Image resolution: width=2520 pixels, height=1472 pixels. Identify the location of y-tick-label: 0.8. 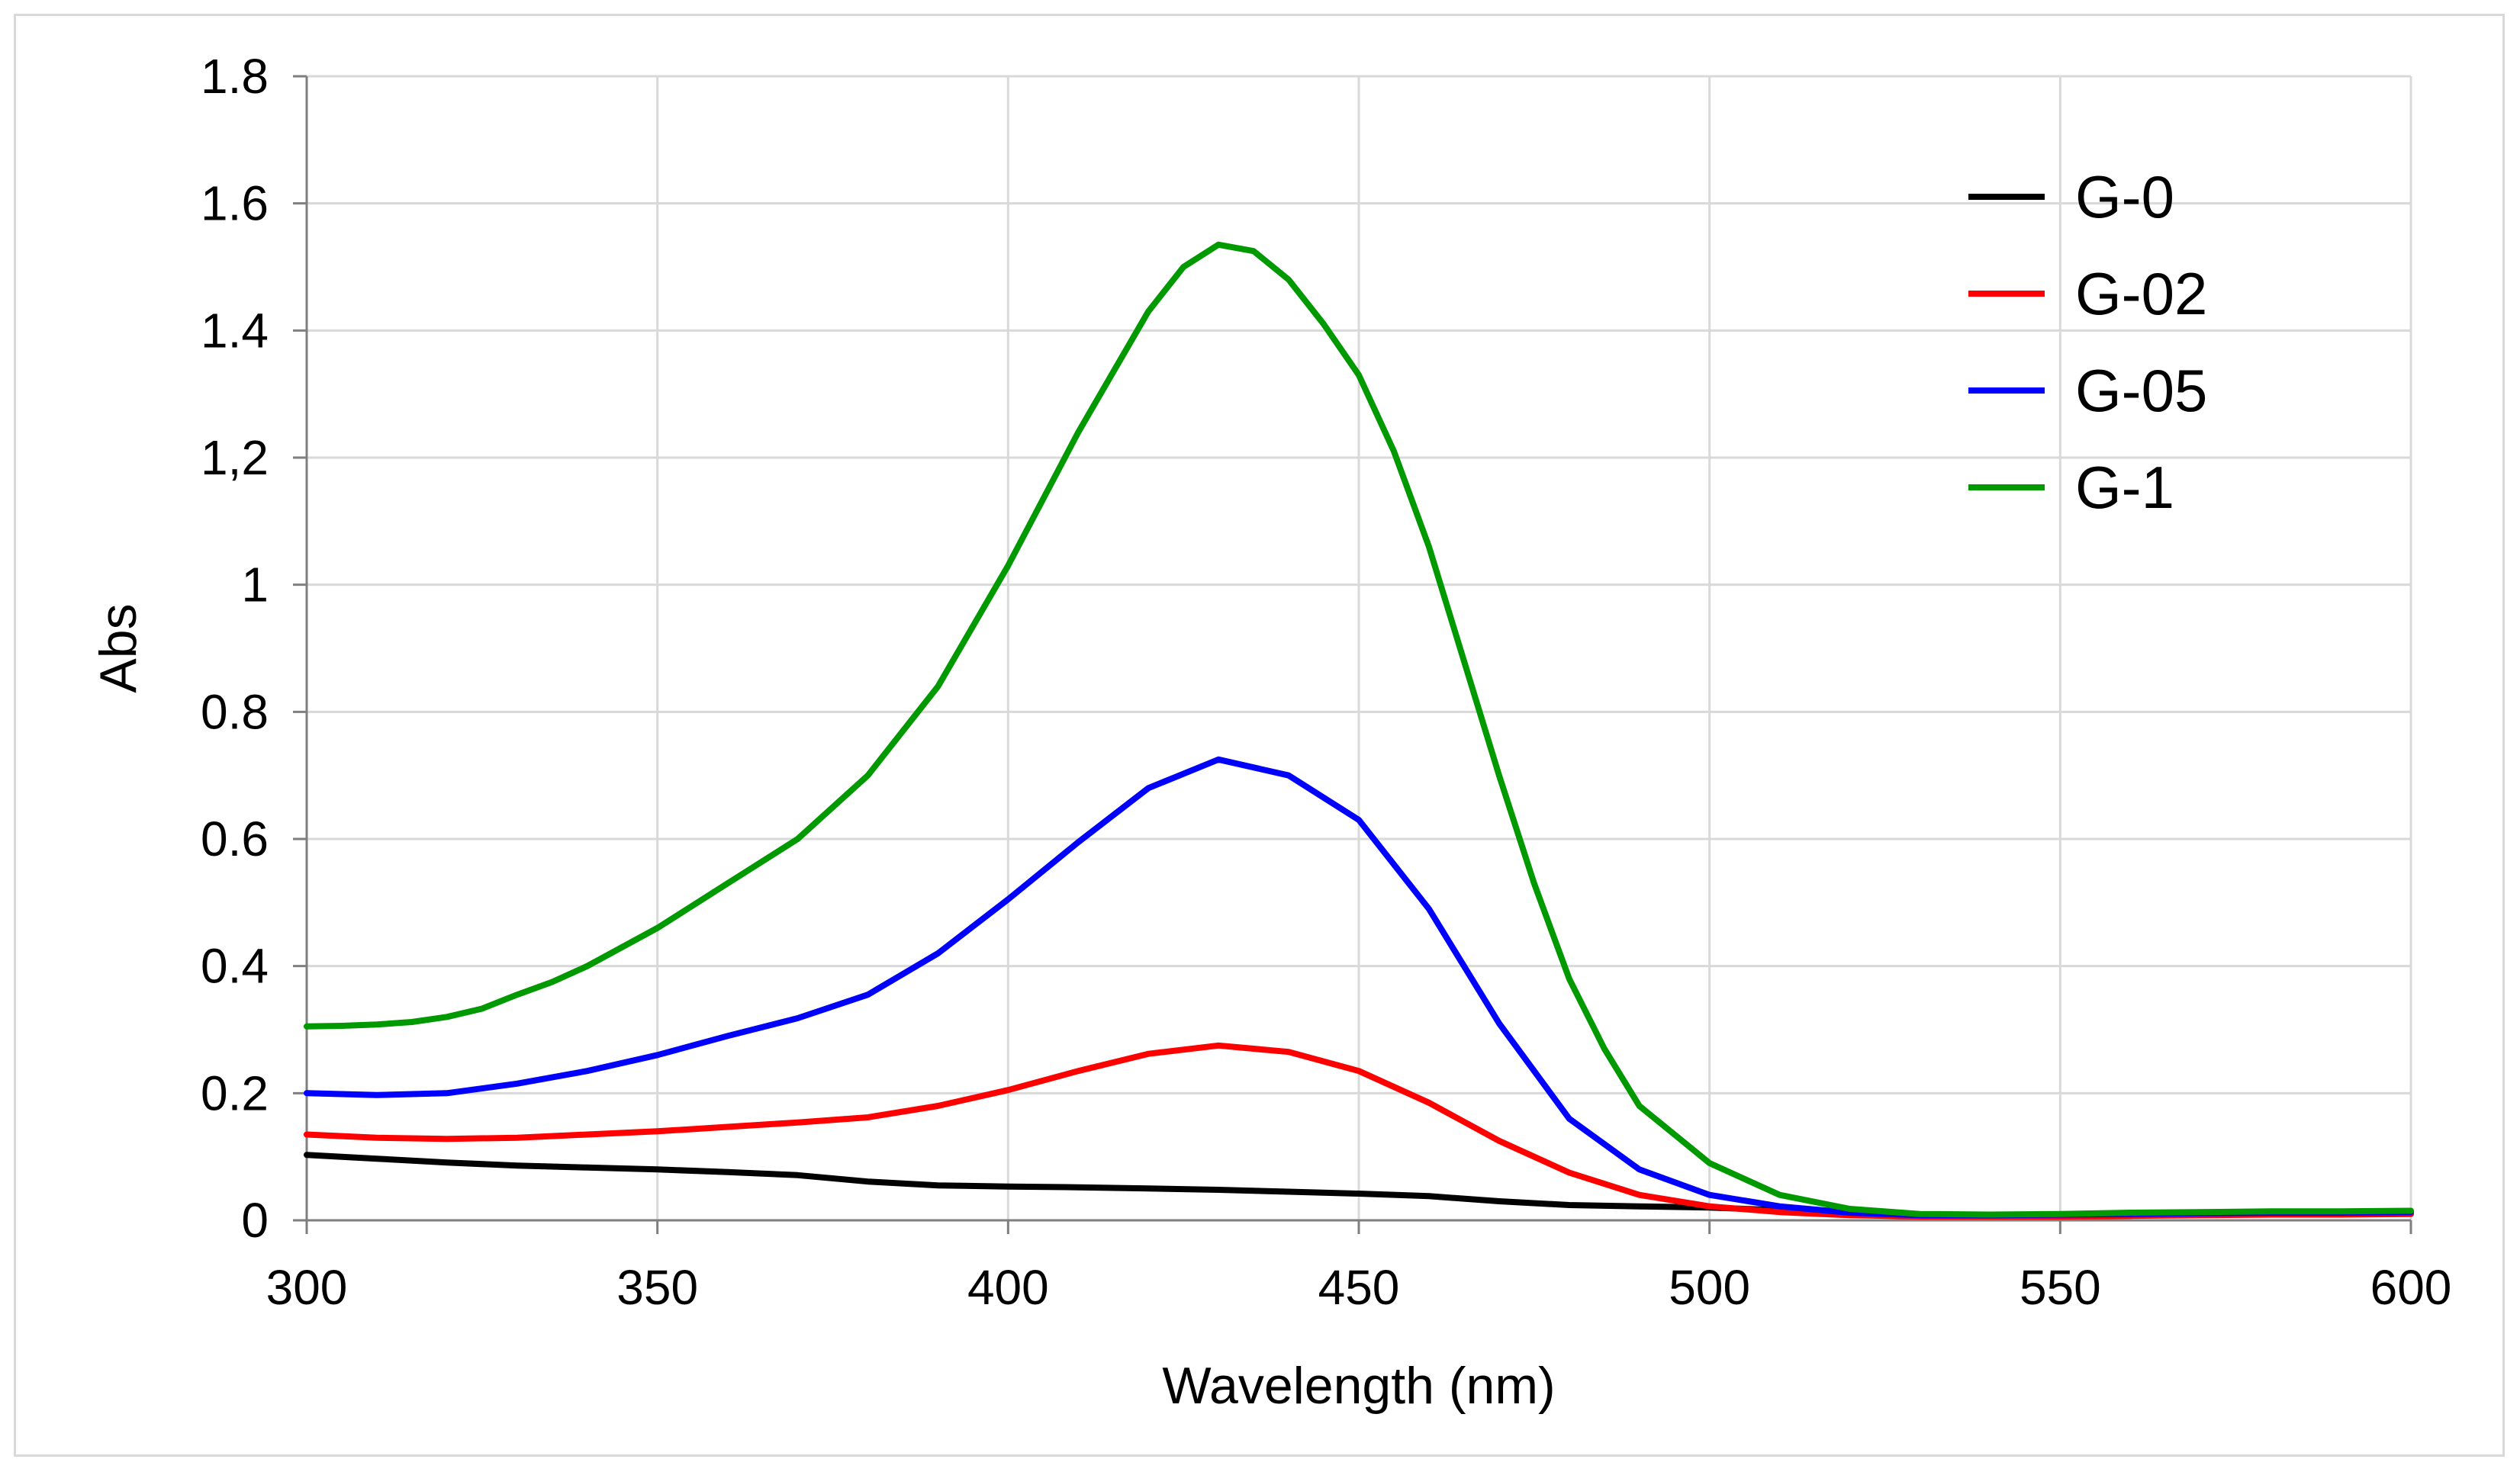
(235, 712).